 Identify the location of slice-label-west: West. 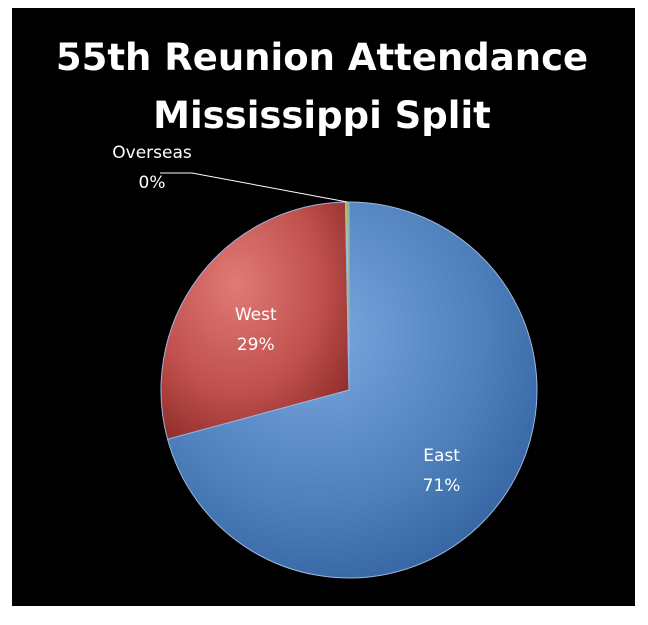
(256, 315).